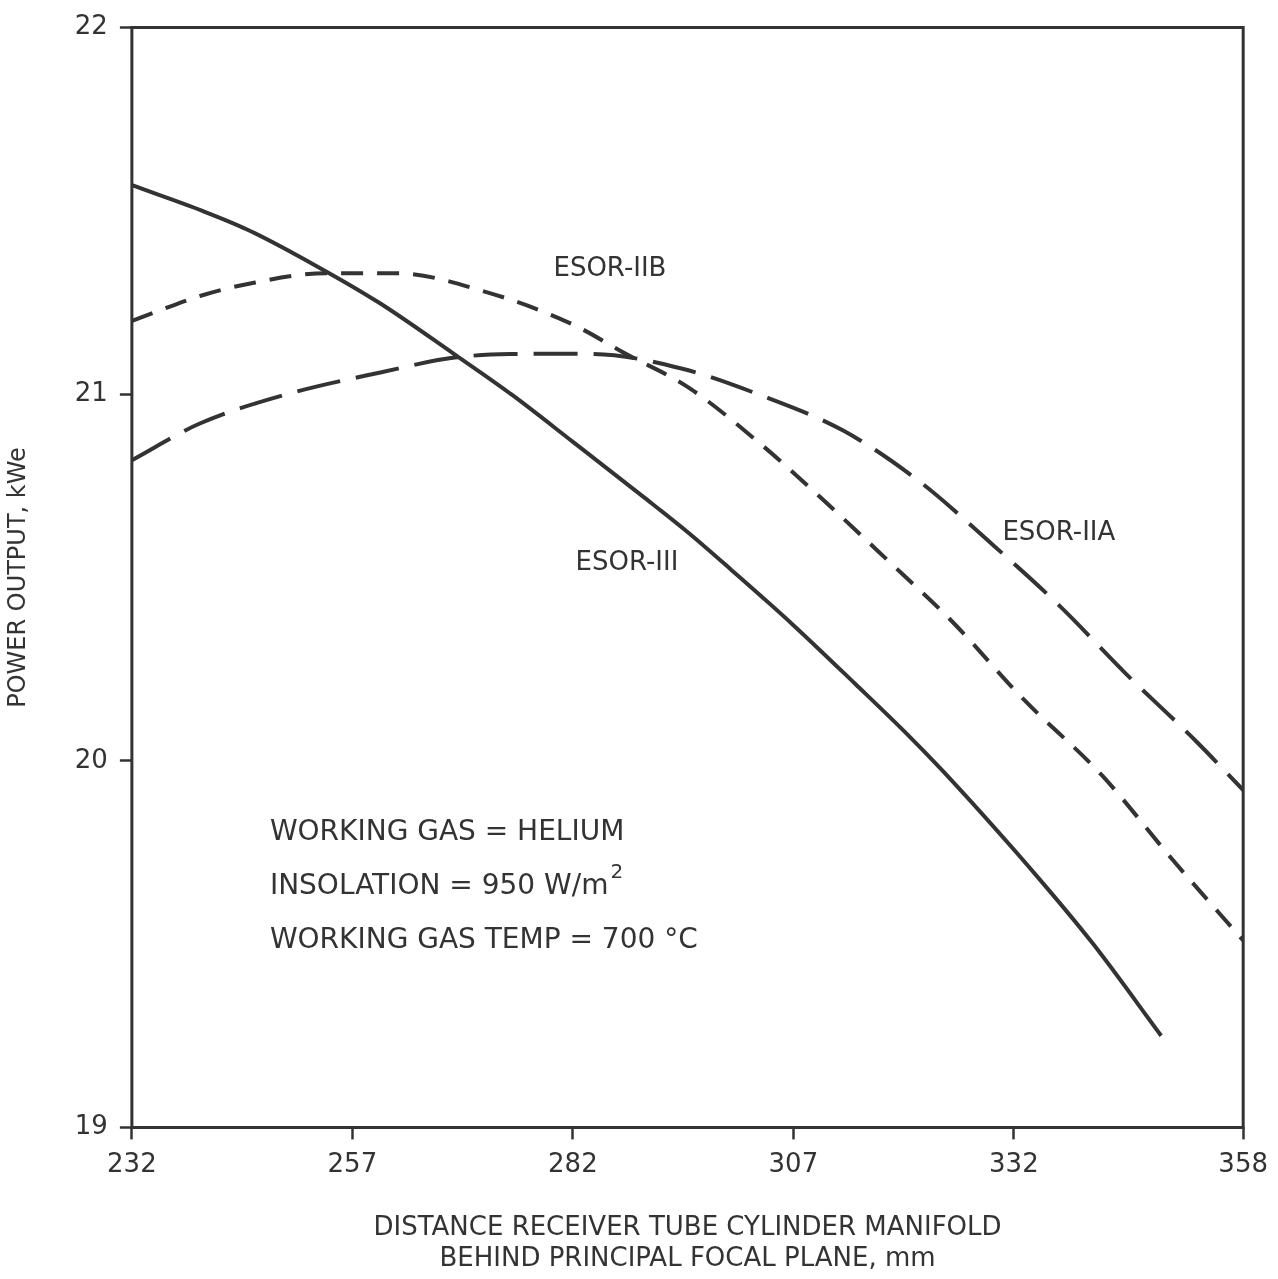 This screenshot has width=1278, height=1279. I want to click on y-tick-label: 20, so click(91, 758).